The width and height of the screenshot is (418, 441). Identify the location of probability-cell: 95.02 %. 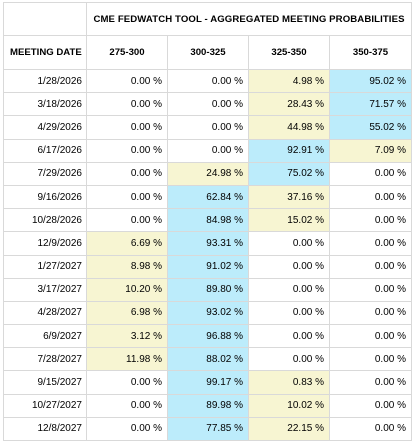
(370, 81).